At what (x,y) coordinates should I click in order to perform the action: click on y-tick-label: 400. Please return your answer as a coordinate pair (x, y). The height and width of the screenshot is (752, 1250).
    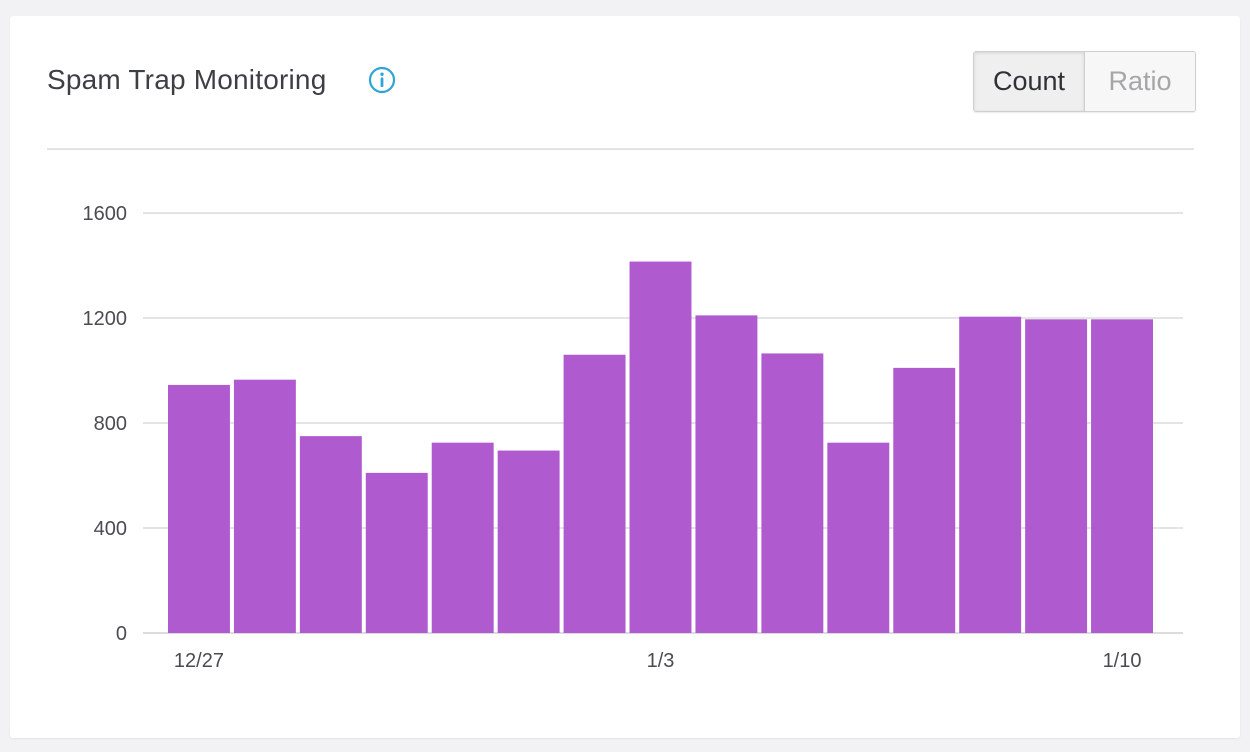
    Looking at the image, I should click on (110, 529).